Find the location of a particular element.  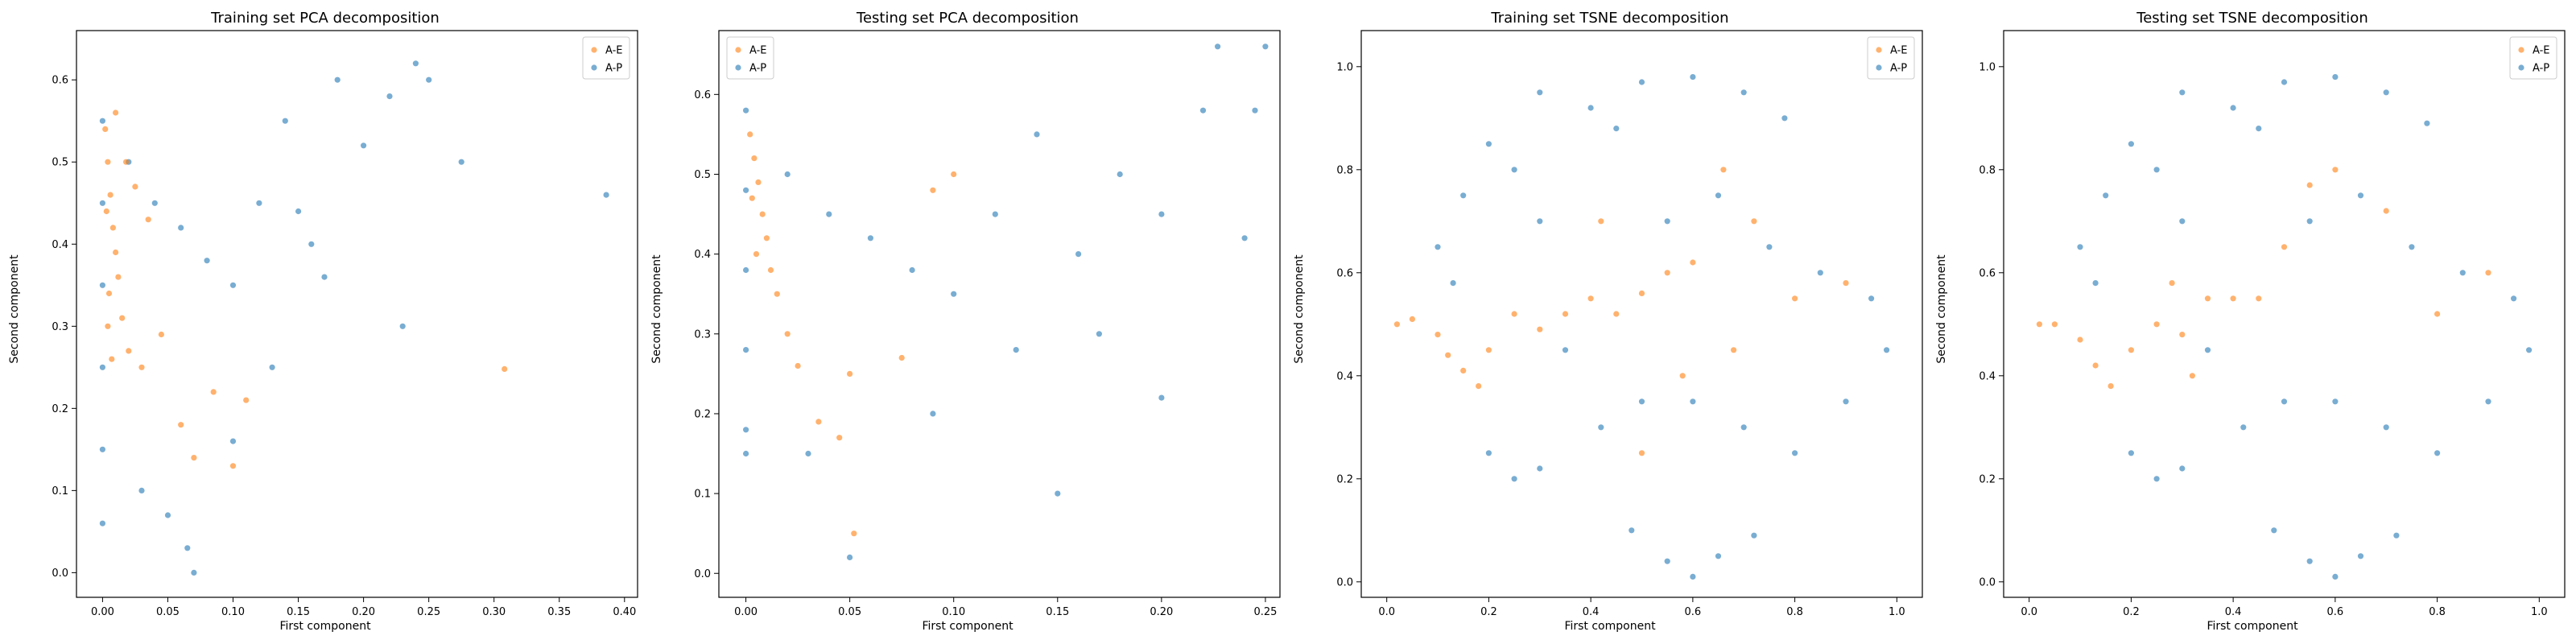

y-axis-label: Second component is located at coordinates (656, 309).